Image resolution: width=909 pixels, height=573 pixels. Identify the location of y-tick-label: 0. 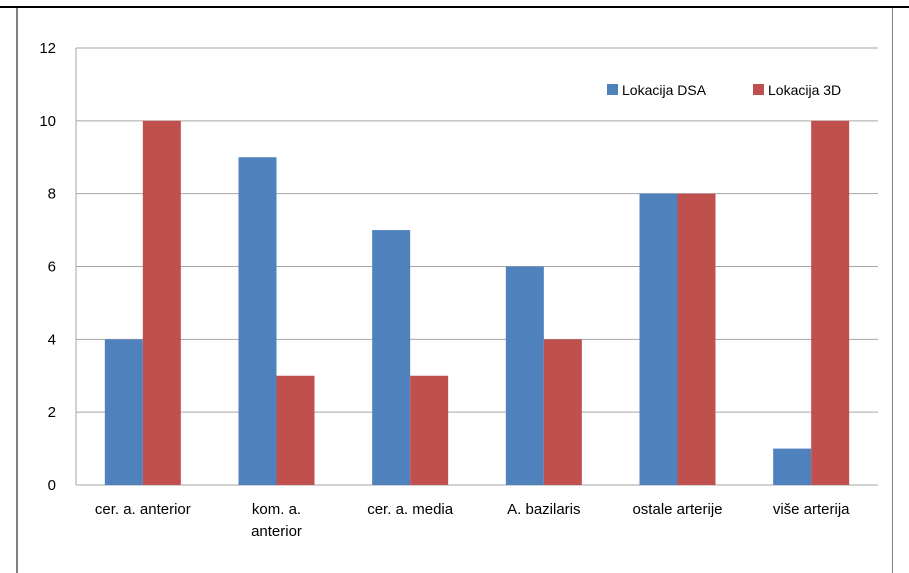
(52, 485).